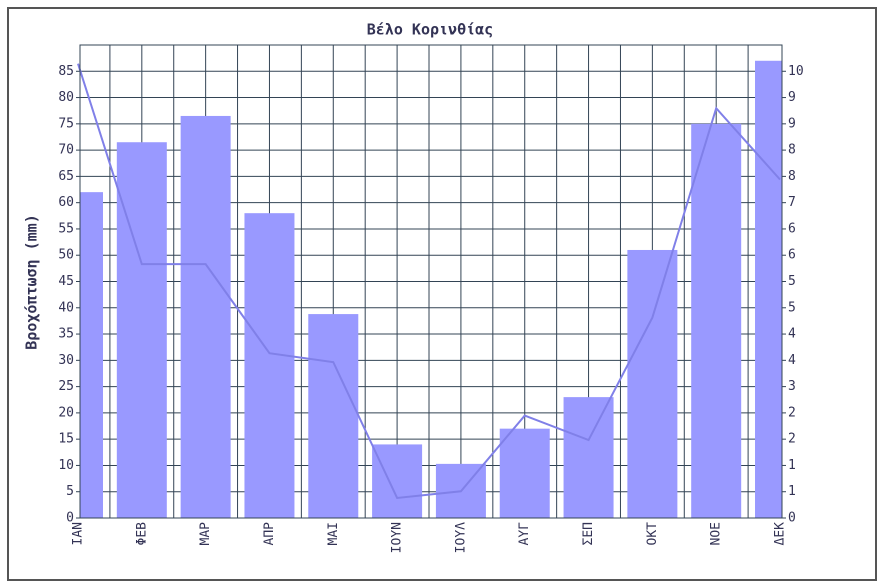 The height and width of the screenshot is (585, 877). I want to click on y-tick-label: 65, so click(66, 176).